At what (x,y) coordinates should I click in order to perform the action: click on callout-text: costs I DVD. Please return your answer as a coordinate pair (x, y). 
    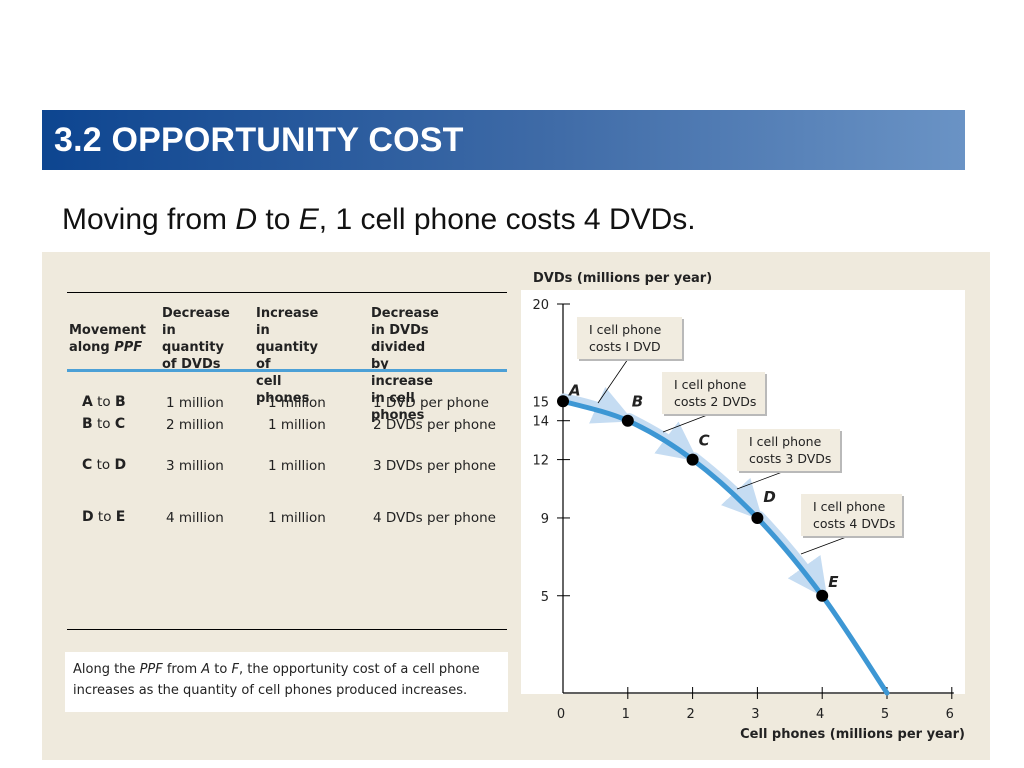
    Looking at the image, I should click on (625, 346).